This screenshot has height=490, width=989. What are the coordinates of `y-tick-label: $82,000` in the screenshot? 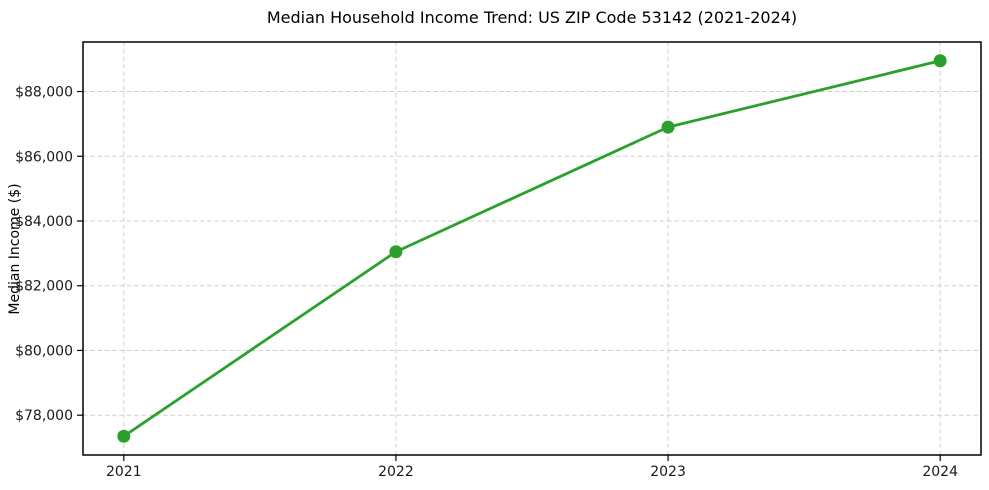 It's located at (44, 287).